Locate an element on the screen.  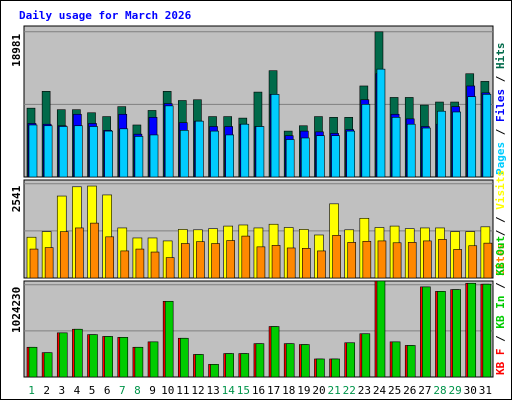
x-tick-label-day-31: 31 is located at coordinates (485, 390).